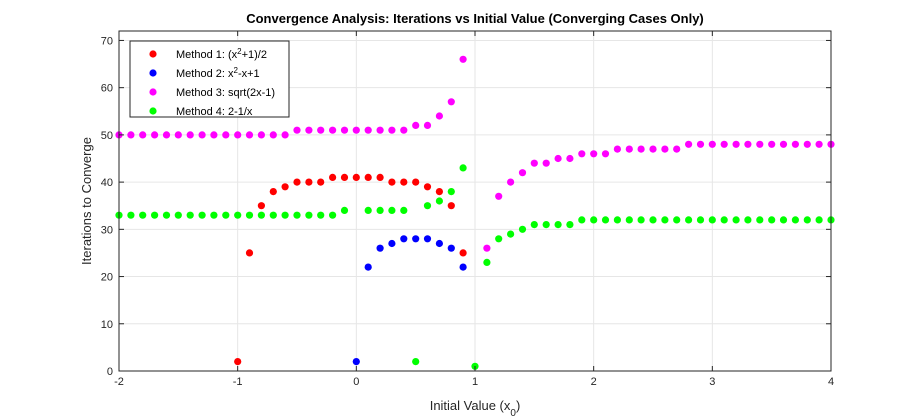  I want to click on y-tick-label: 20, so click(107, 278).